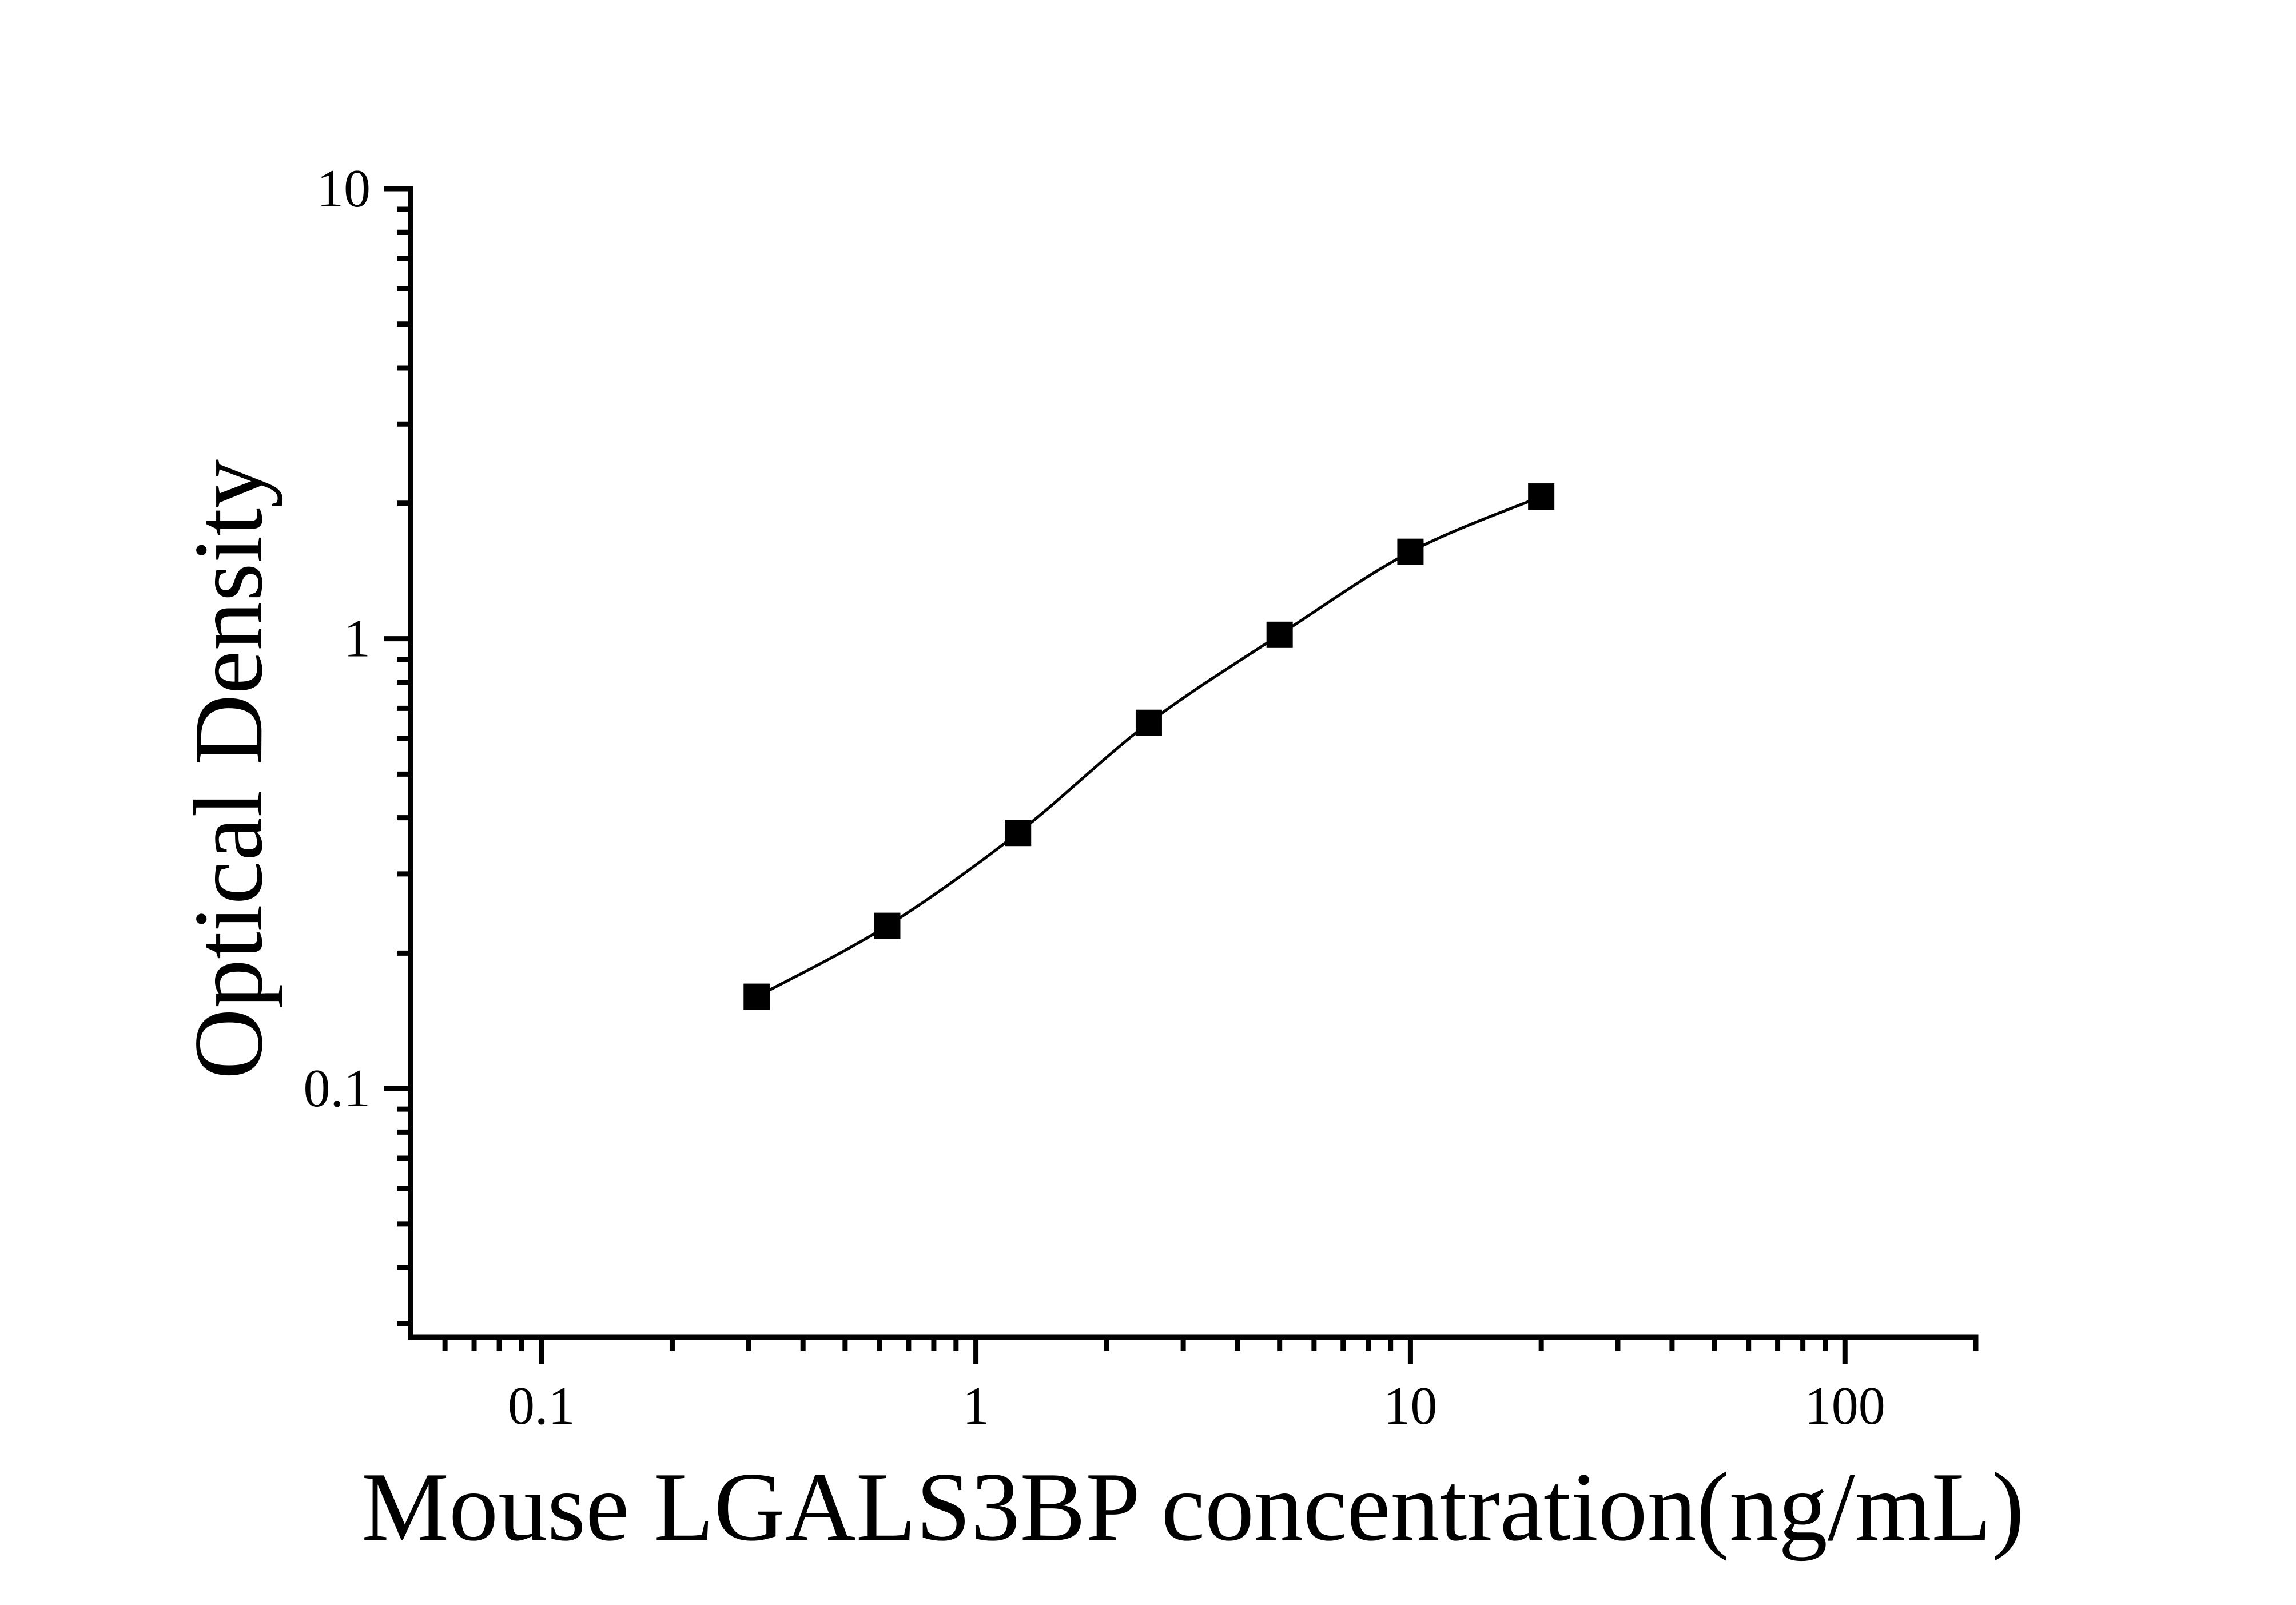 The height and width of the screenshot is (1605, 2296). I want to click on data-point-1.25, so click(1019, 833).